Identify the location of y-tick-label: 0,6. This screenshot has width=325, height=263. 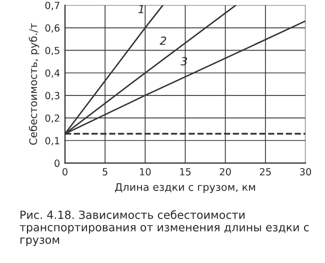
(52, 28).